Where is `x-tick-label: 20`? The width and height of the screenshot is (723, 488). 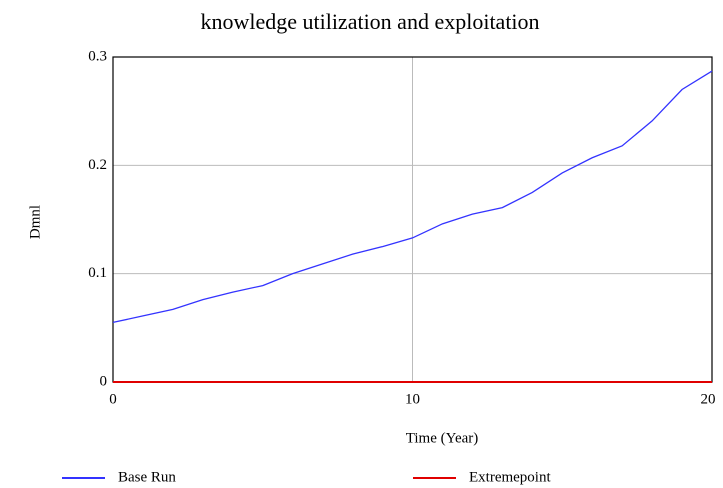 x-tick-label: 20 is located at coordinates (708, 399).